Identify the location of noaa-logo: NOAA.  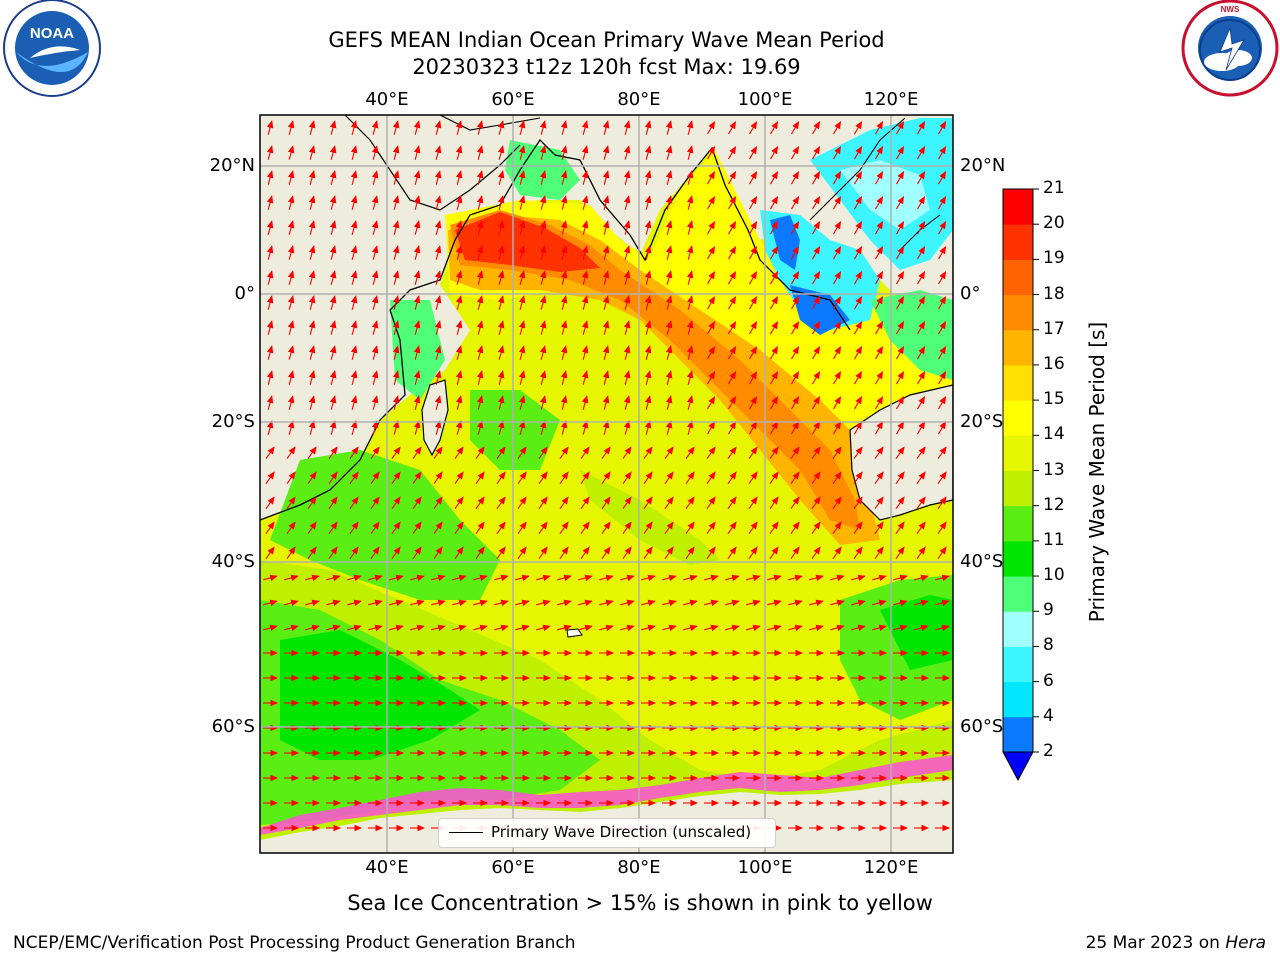
(52, 48).